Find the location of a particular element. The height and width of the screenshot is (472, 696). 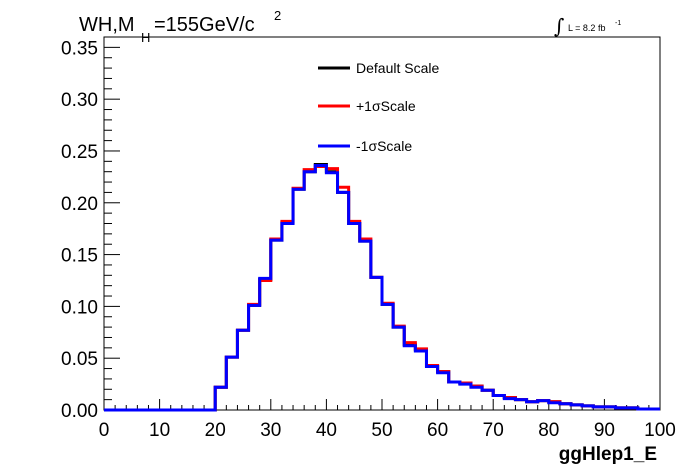

title-superscript: 2 is located at coordinates (277, 15).